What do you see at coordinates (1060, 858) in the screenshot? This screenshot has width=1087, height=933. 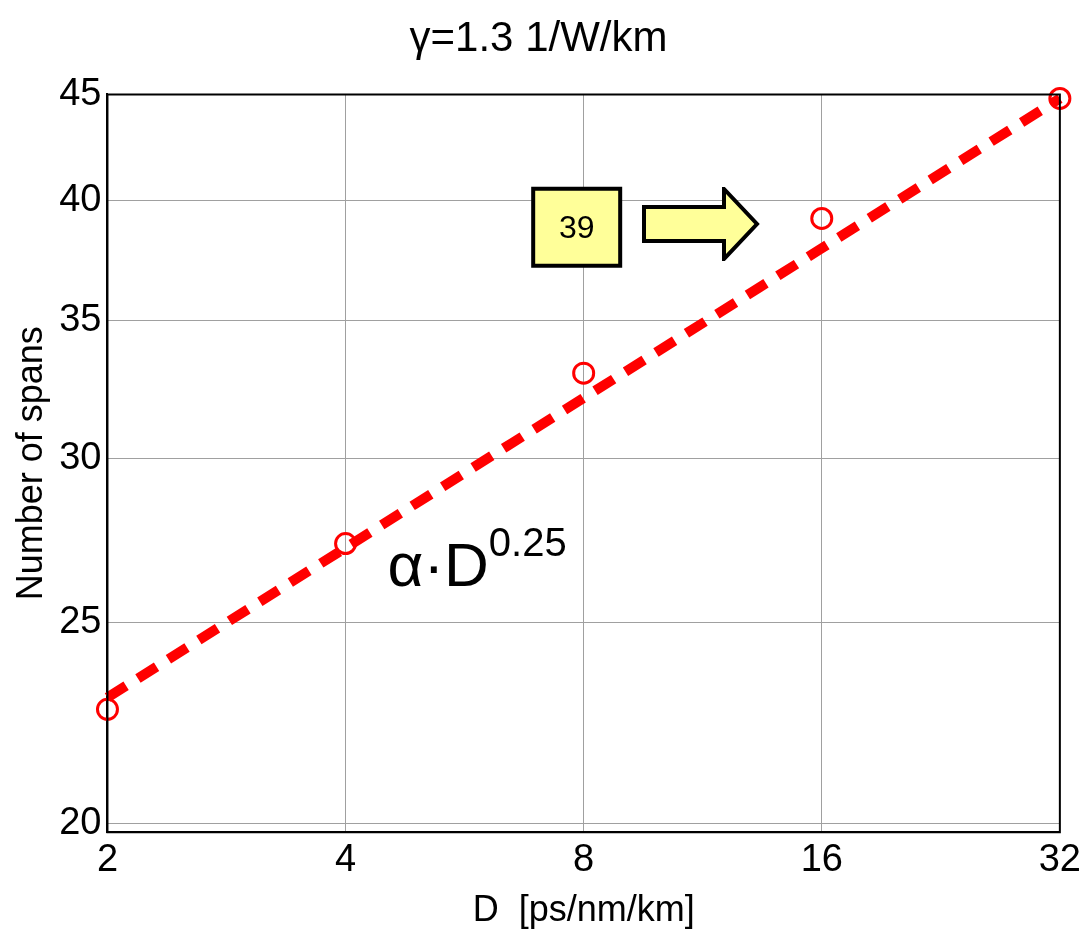 I see `x-tick-label: 32` at bounding box center [1060, 858].